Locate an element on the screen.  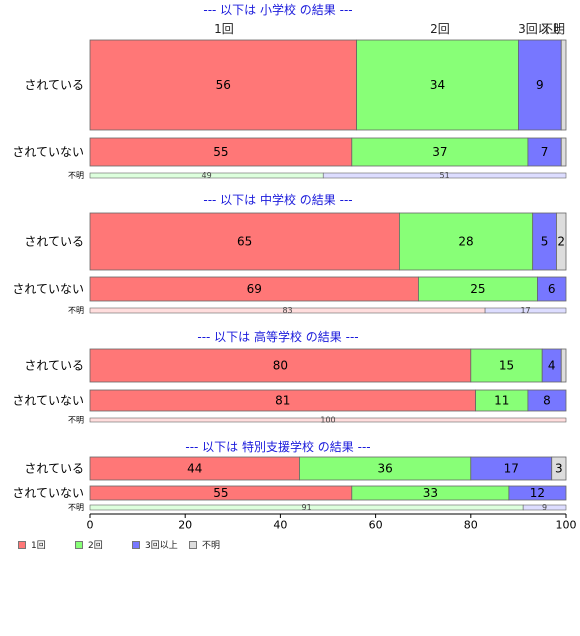
data-label: 34 is located at coordinates (437, 85).